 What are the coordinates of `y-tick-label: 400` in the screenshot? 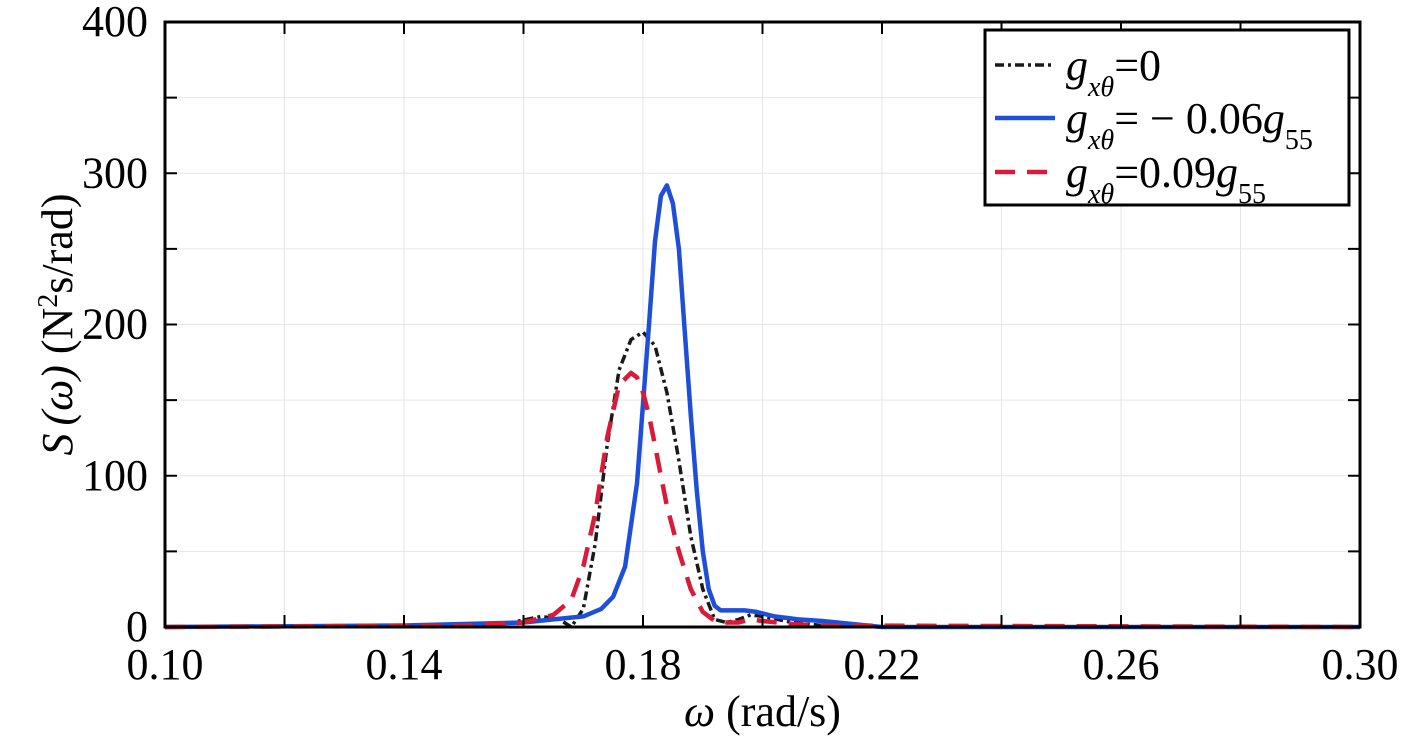 It's located at (115, 23).